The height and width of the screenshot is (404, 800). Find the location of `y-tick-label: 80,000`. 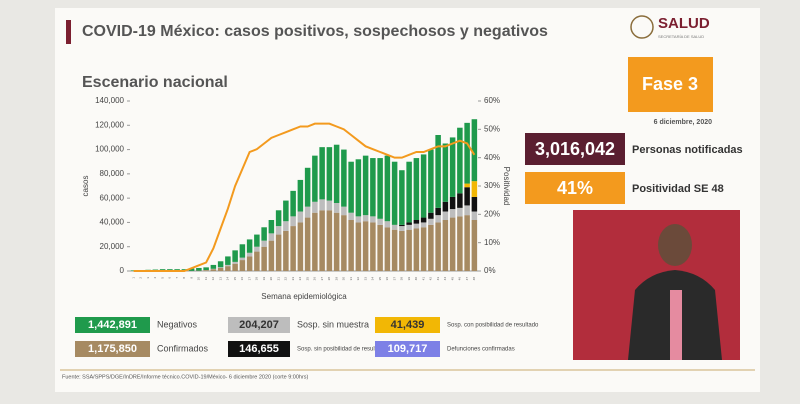

y-tick-label: 80,000 is located at coordinates (112, 173).